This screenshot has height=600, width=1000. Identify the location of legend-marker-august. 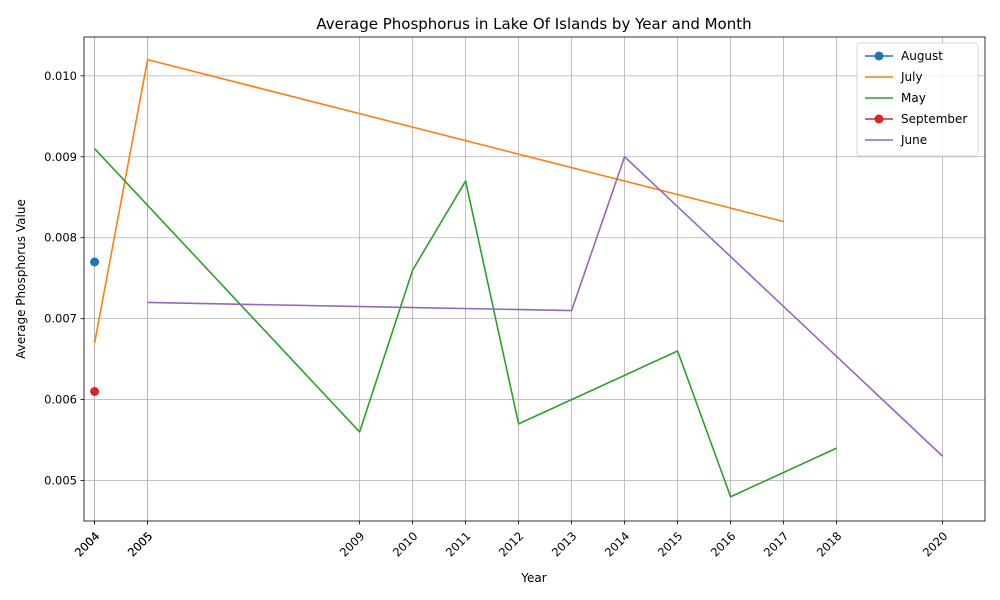
(879, 56).